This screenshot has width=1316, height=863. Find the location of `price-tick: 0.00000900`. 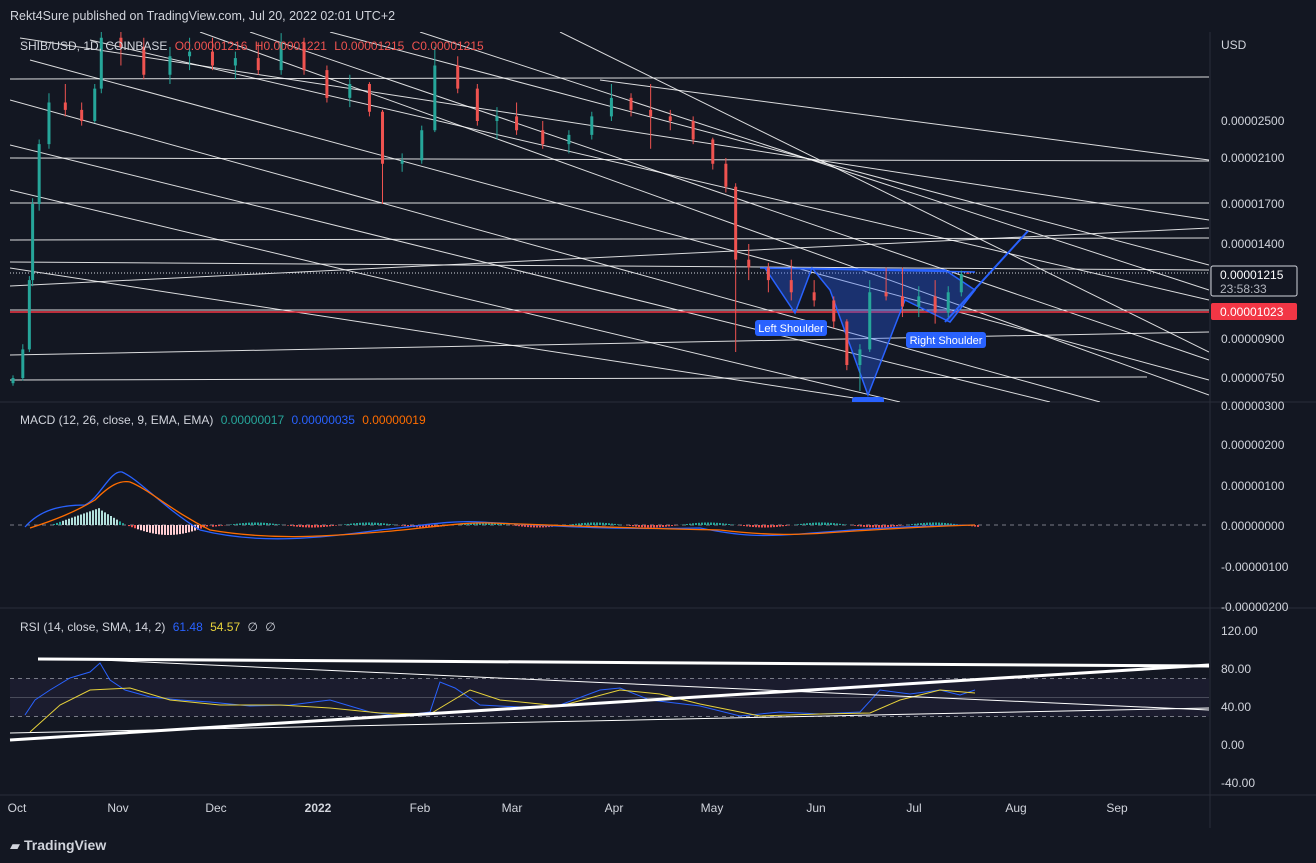

price-tick: 0.00000900 is located at coordinates (1253, 339).